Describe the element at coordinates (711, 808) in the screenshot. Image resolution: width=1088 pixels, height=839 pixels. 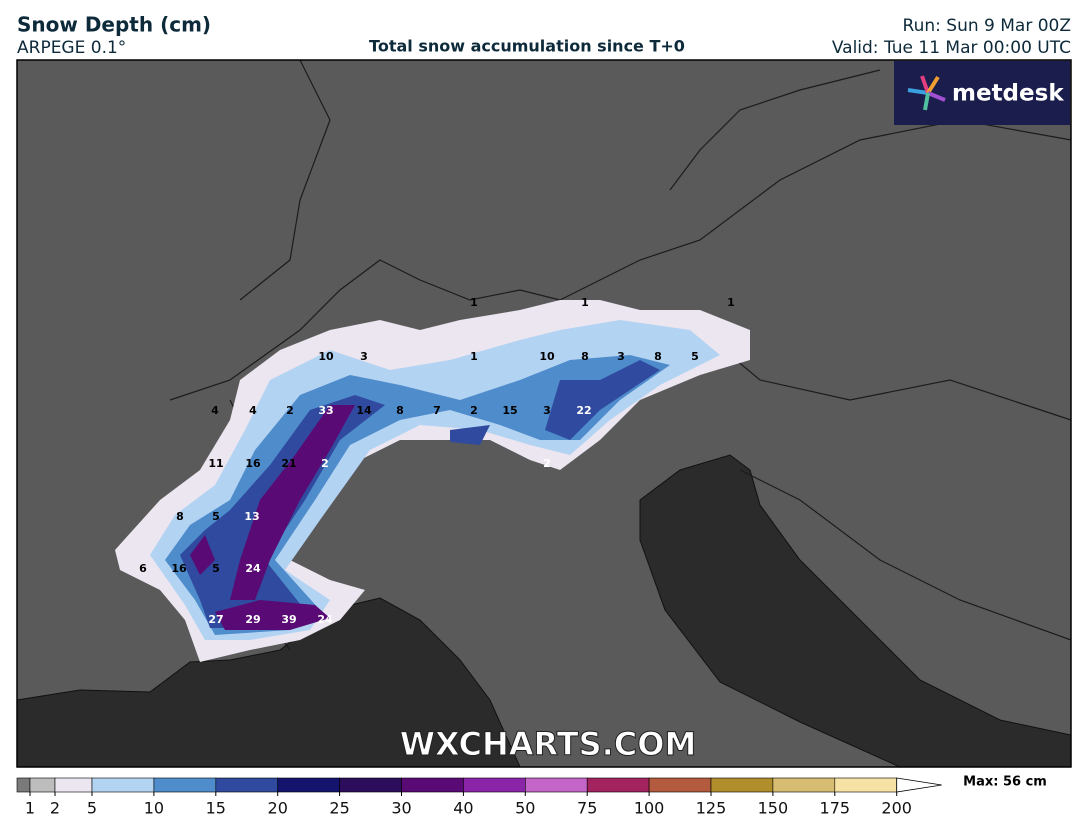
I see `colorbar-tick-label: 125` at that location.